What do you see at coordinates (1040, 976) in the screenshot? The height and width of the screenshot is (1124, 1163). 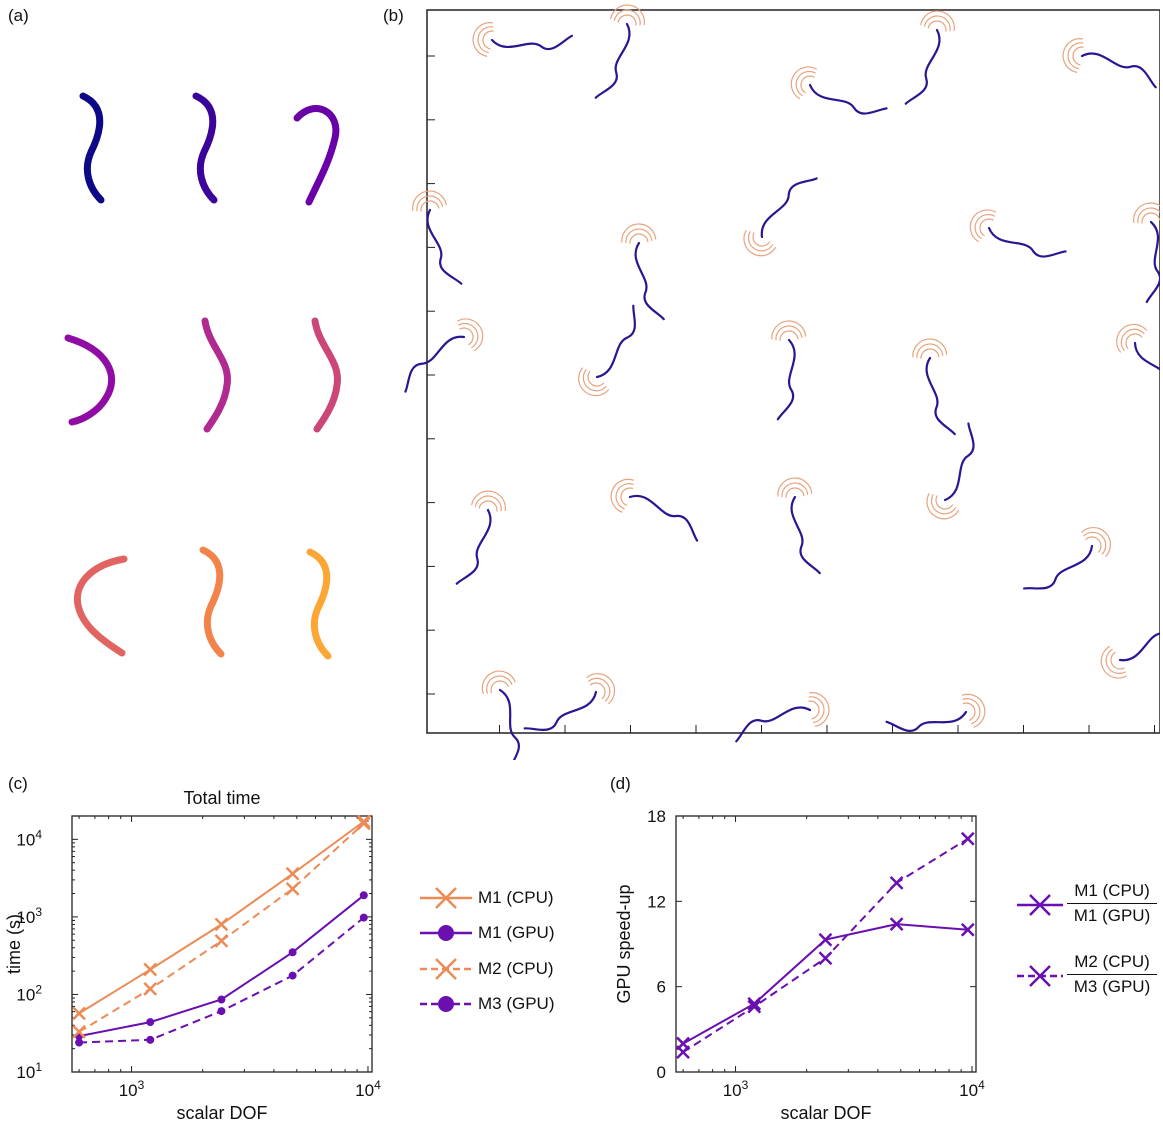 I see `legend-swatch-purple-x-dashed` at bounding box center [1040, 976].